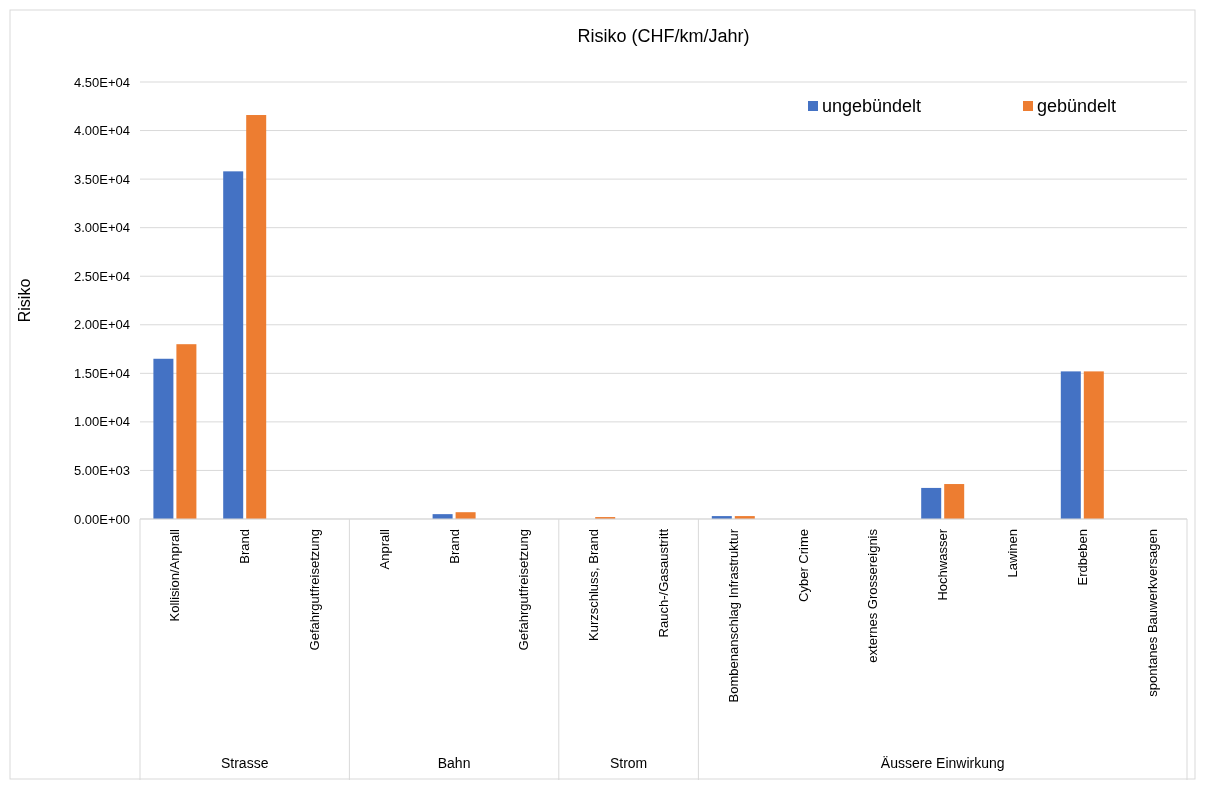 This screenshot has height=789, width=1205. What do you see at coordinates (663, 36) in the screenshot?
I see `chart-title: Risiko (CHF/km/Jahr)` at bounding box center [663, 36].